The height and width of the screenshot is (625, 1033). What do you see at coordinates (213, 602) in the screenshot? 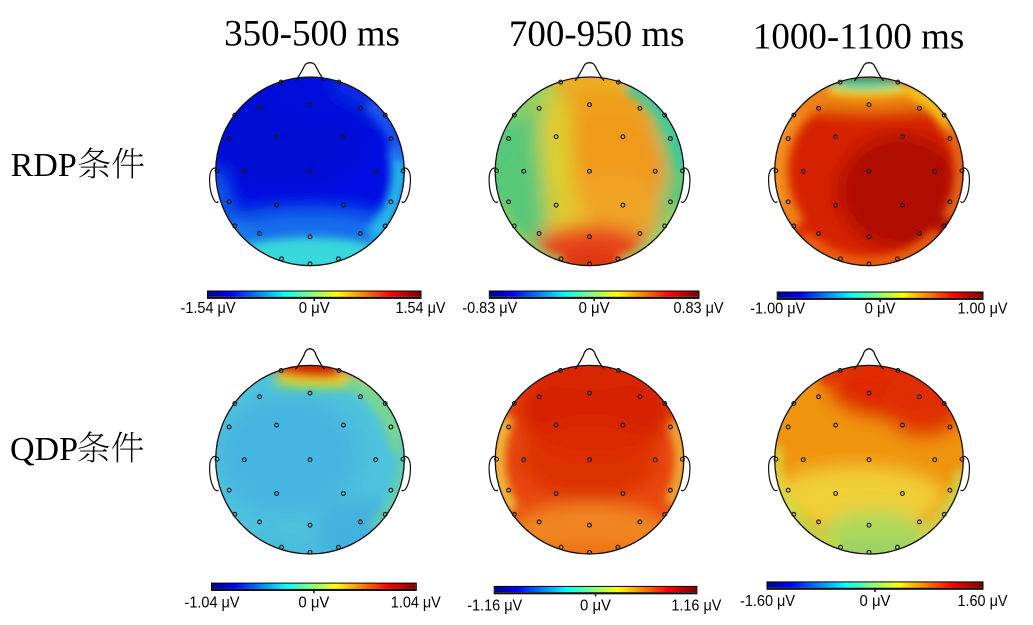
I see `svg-text: -1.04 μV` at bounding box center [213, 602].